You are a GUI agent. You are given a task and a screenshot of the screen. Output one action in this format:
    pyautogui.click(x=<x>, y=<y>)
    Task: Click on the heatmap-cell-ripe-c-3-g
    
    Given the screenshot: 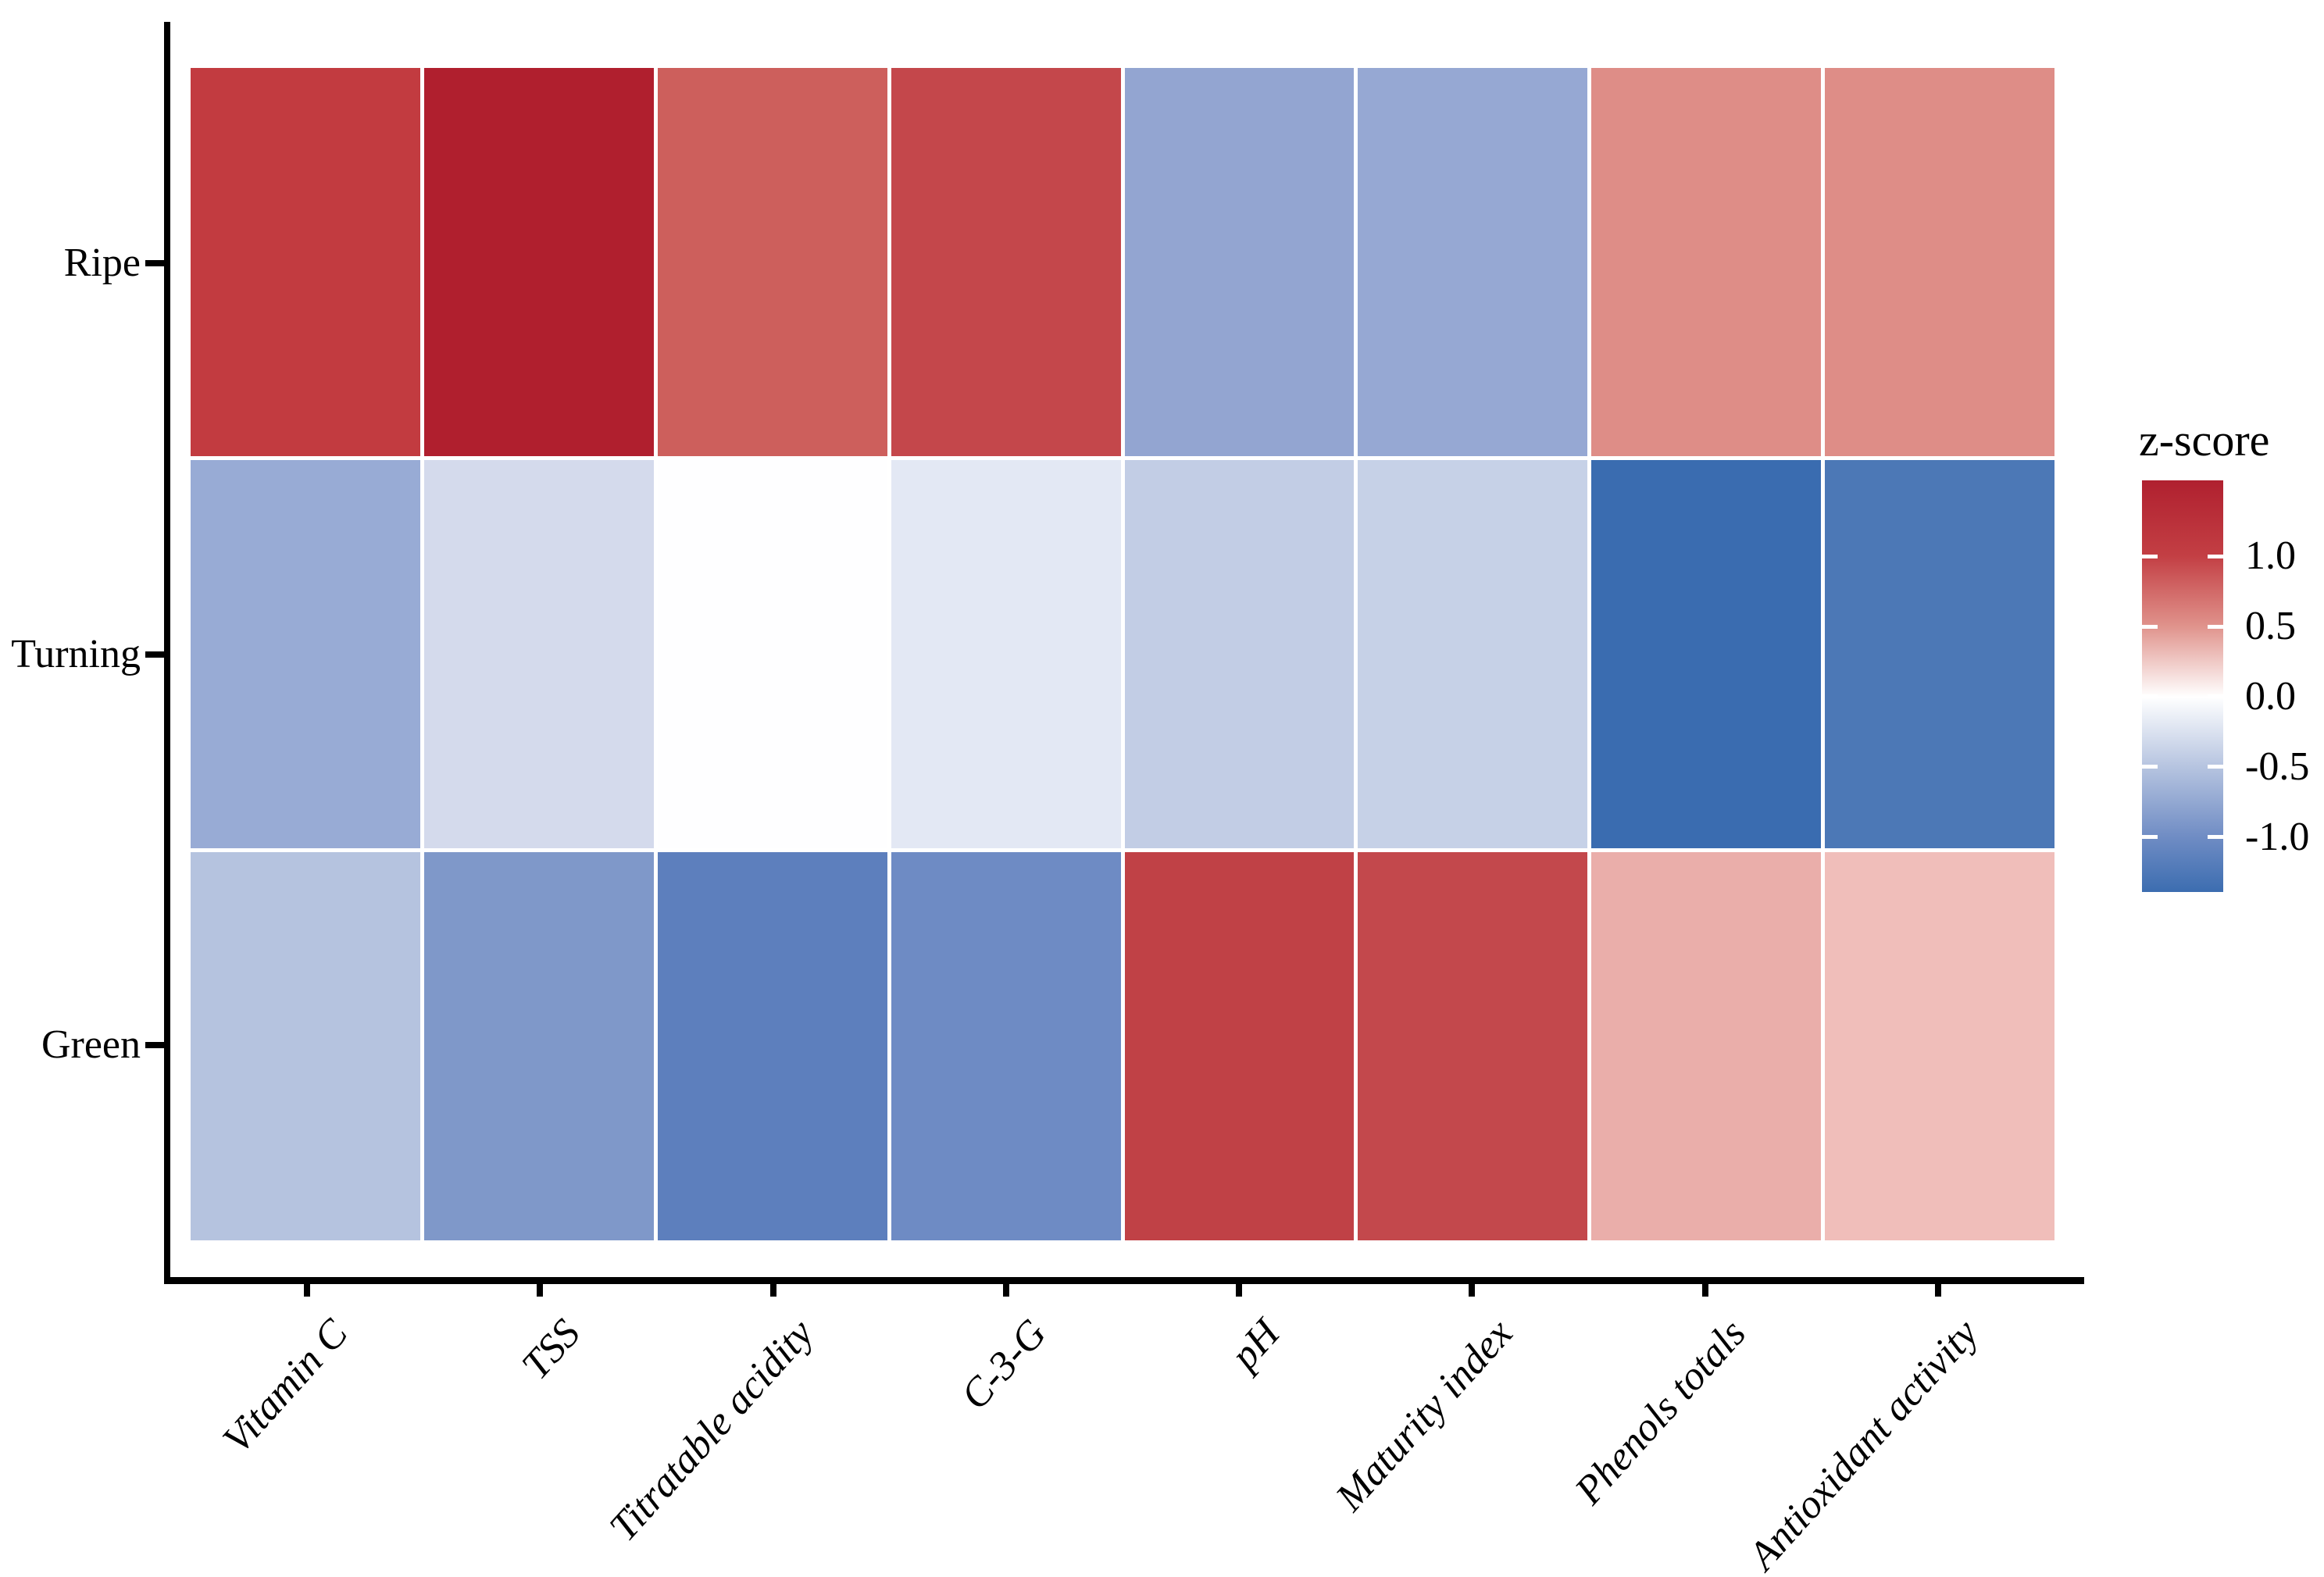 What is the action you would take?
    pyautogui.click(x=1006, y=262)
    